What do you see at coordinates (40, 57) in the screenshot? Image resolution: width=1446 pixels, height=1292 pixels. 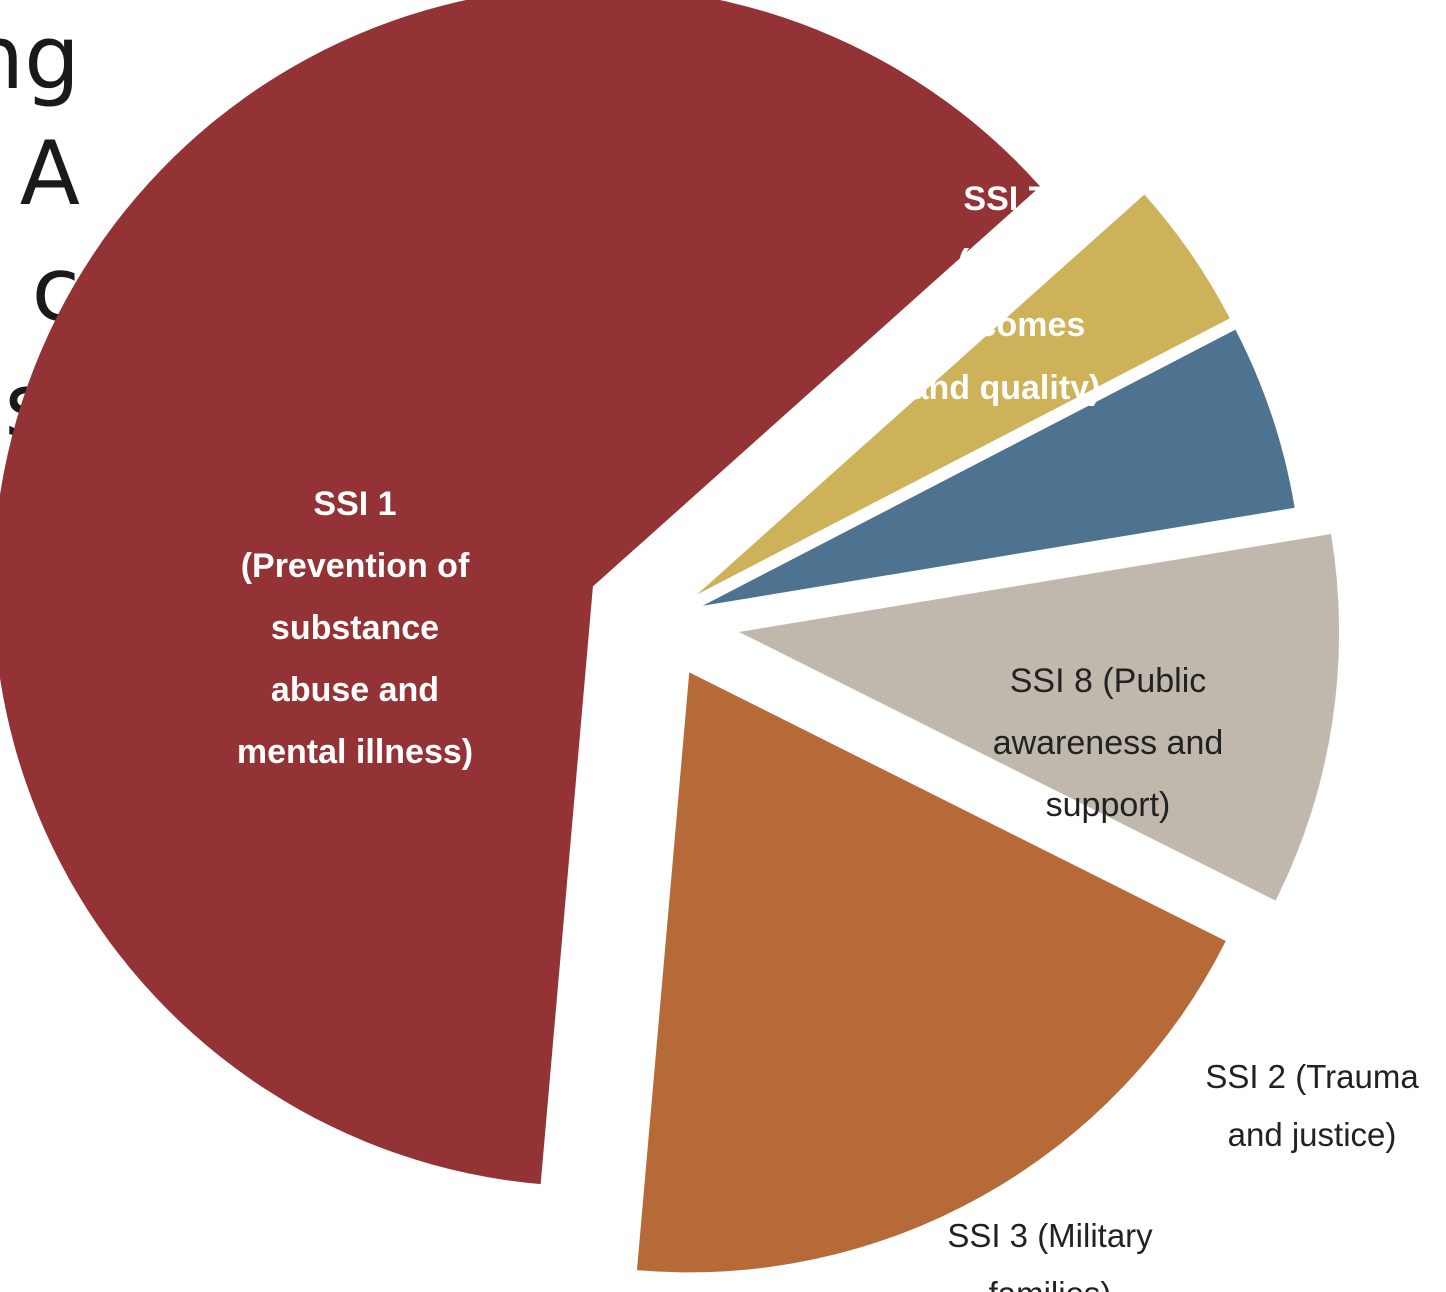 I see `bg-text-line: ng` at bounding box center [40, 57].